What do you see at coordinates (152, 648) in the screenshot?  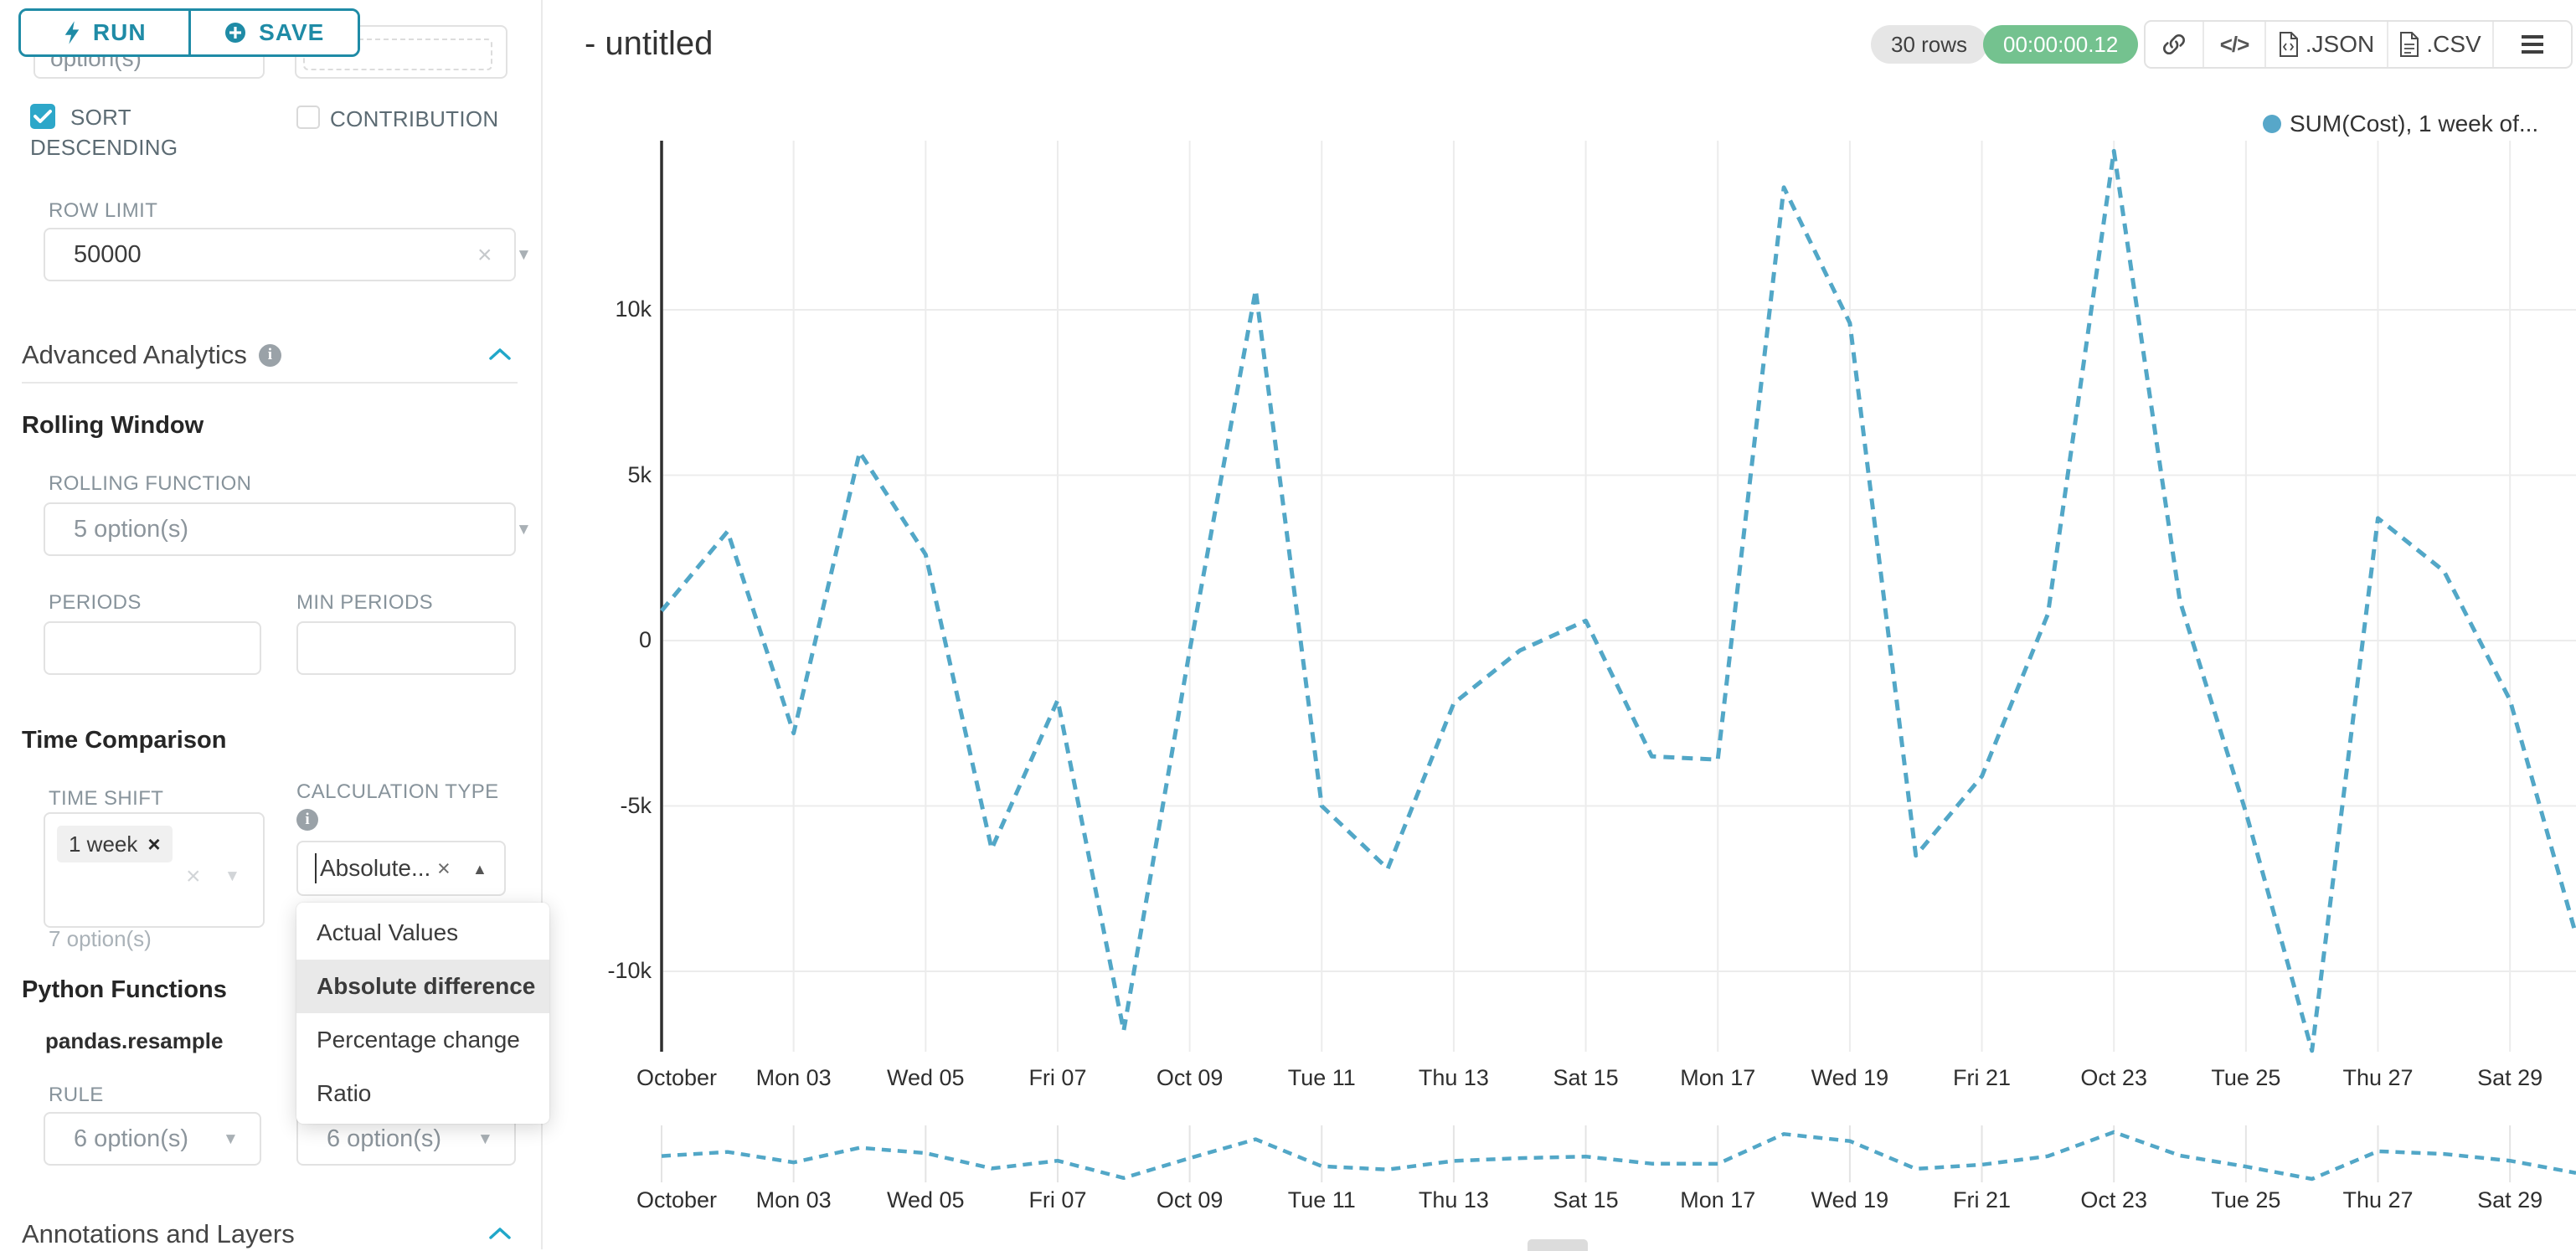 I see `periods-input` at bounding box center [152, 648].